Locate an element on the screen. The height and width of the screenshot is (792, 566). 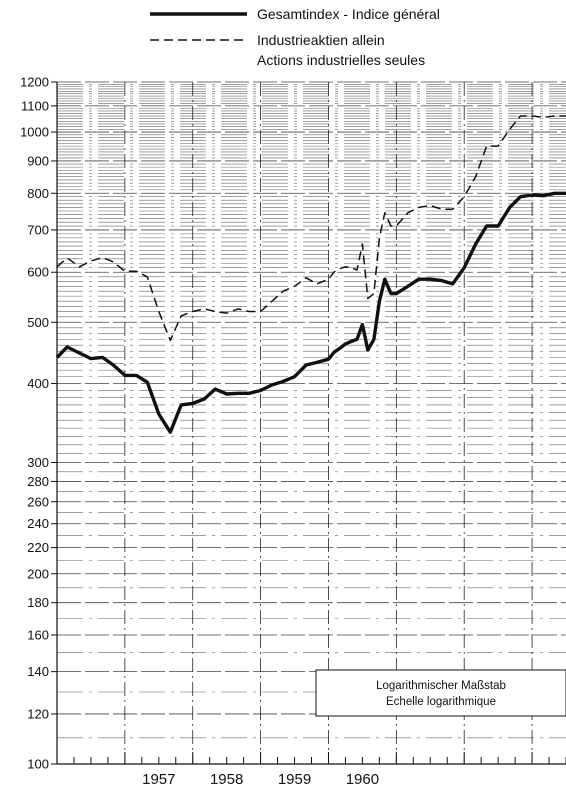
x-axis-ticks: 1957 1958 1959 1960 is located at coordinates (319, 770).